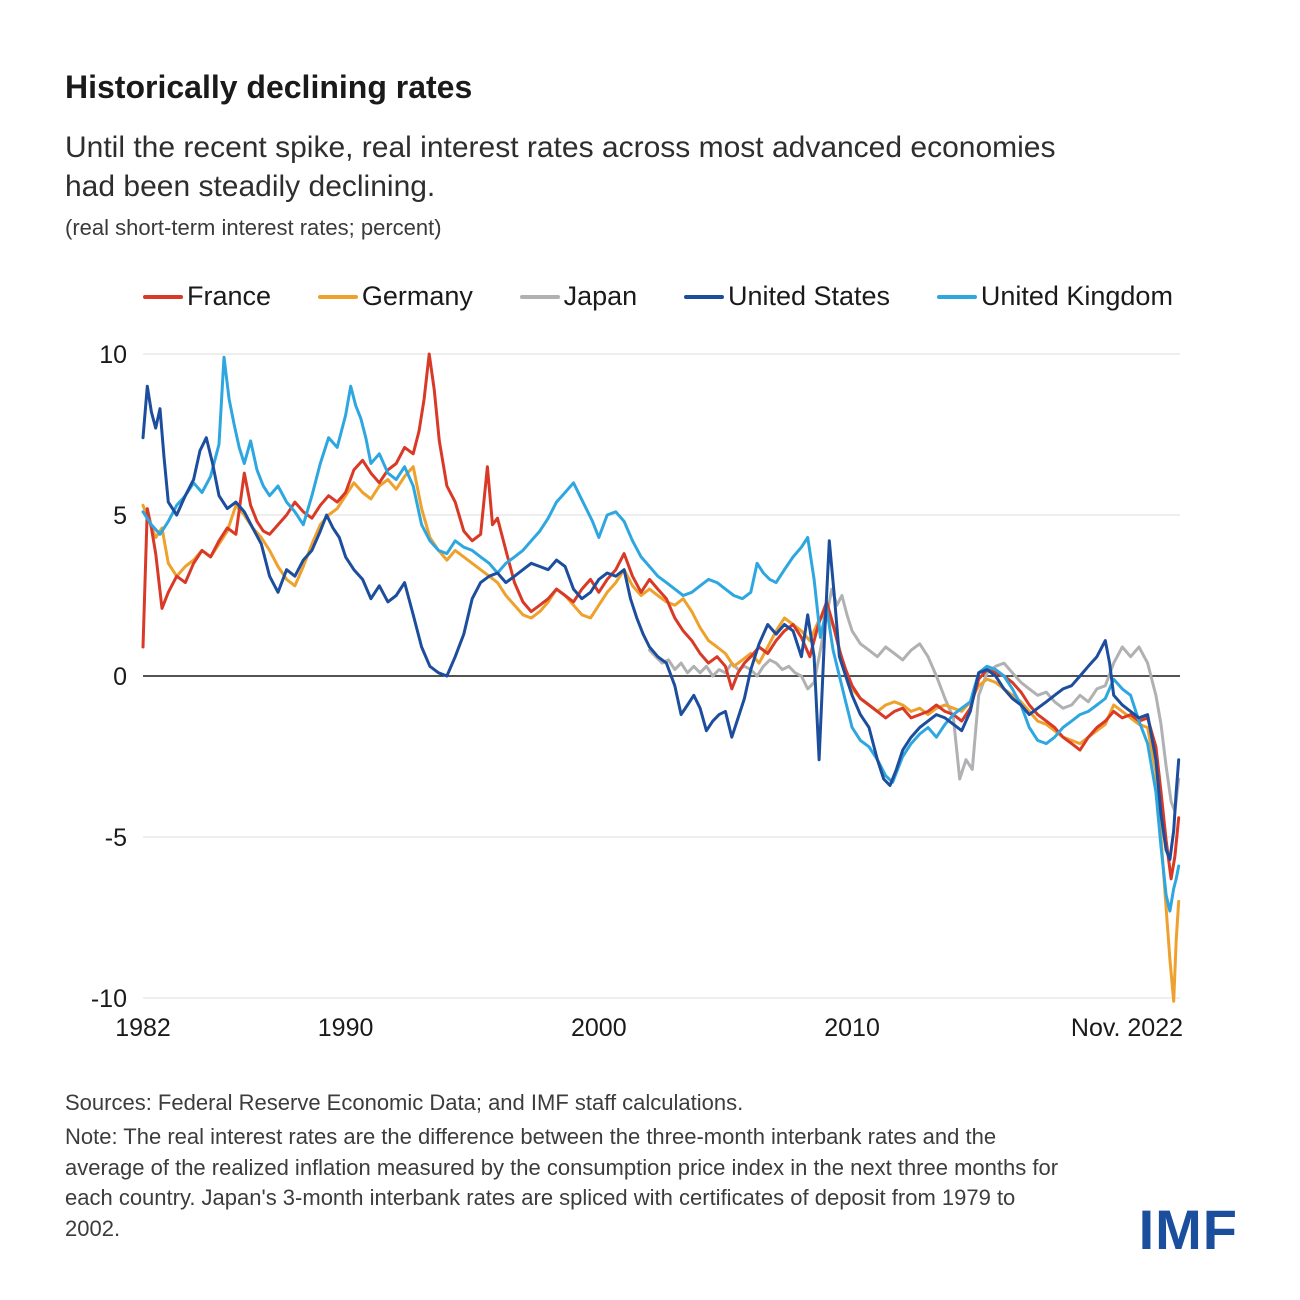 This screenshot has width=1300, height=1300. Describe the element at coordinates (113, 355) in the screenshot. I see `y-tick-label: 10` at that location.